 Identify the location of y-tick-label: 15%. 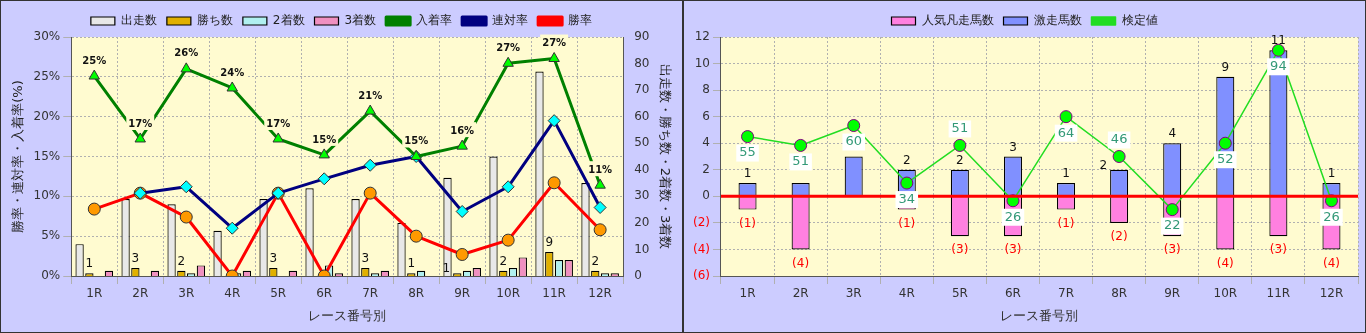
(47, 155).